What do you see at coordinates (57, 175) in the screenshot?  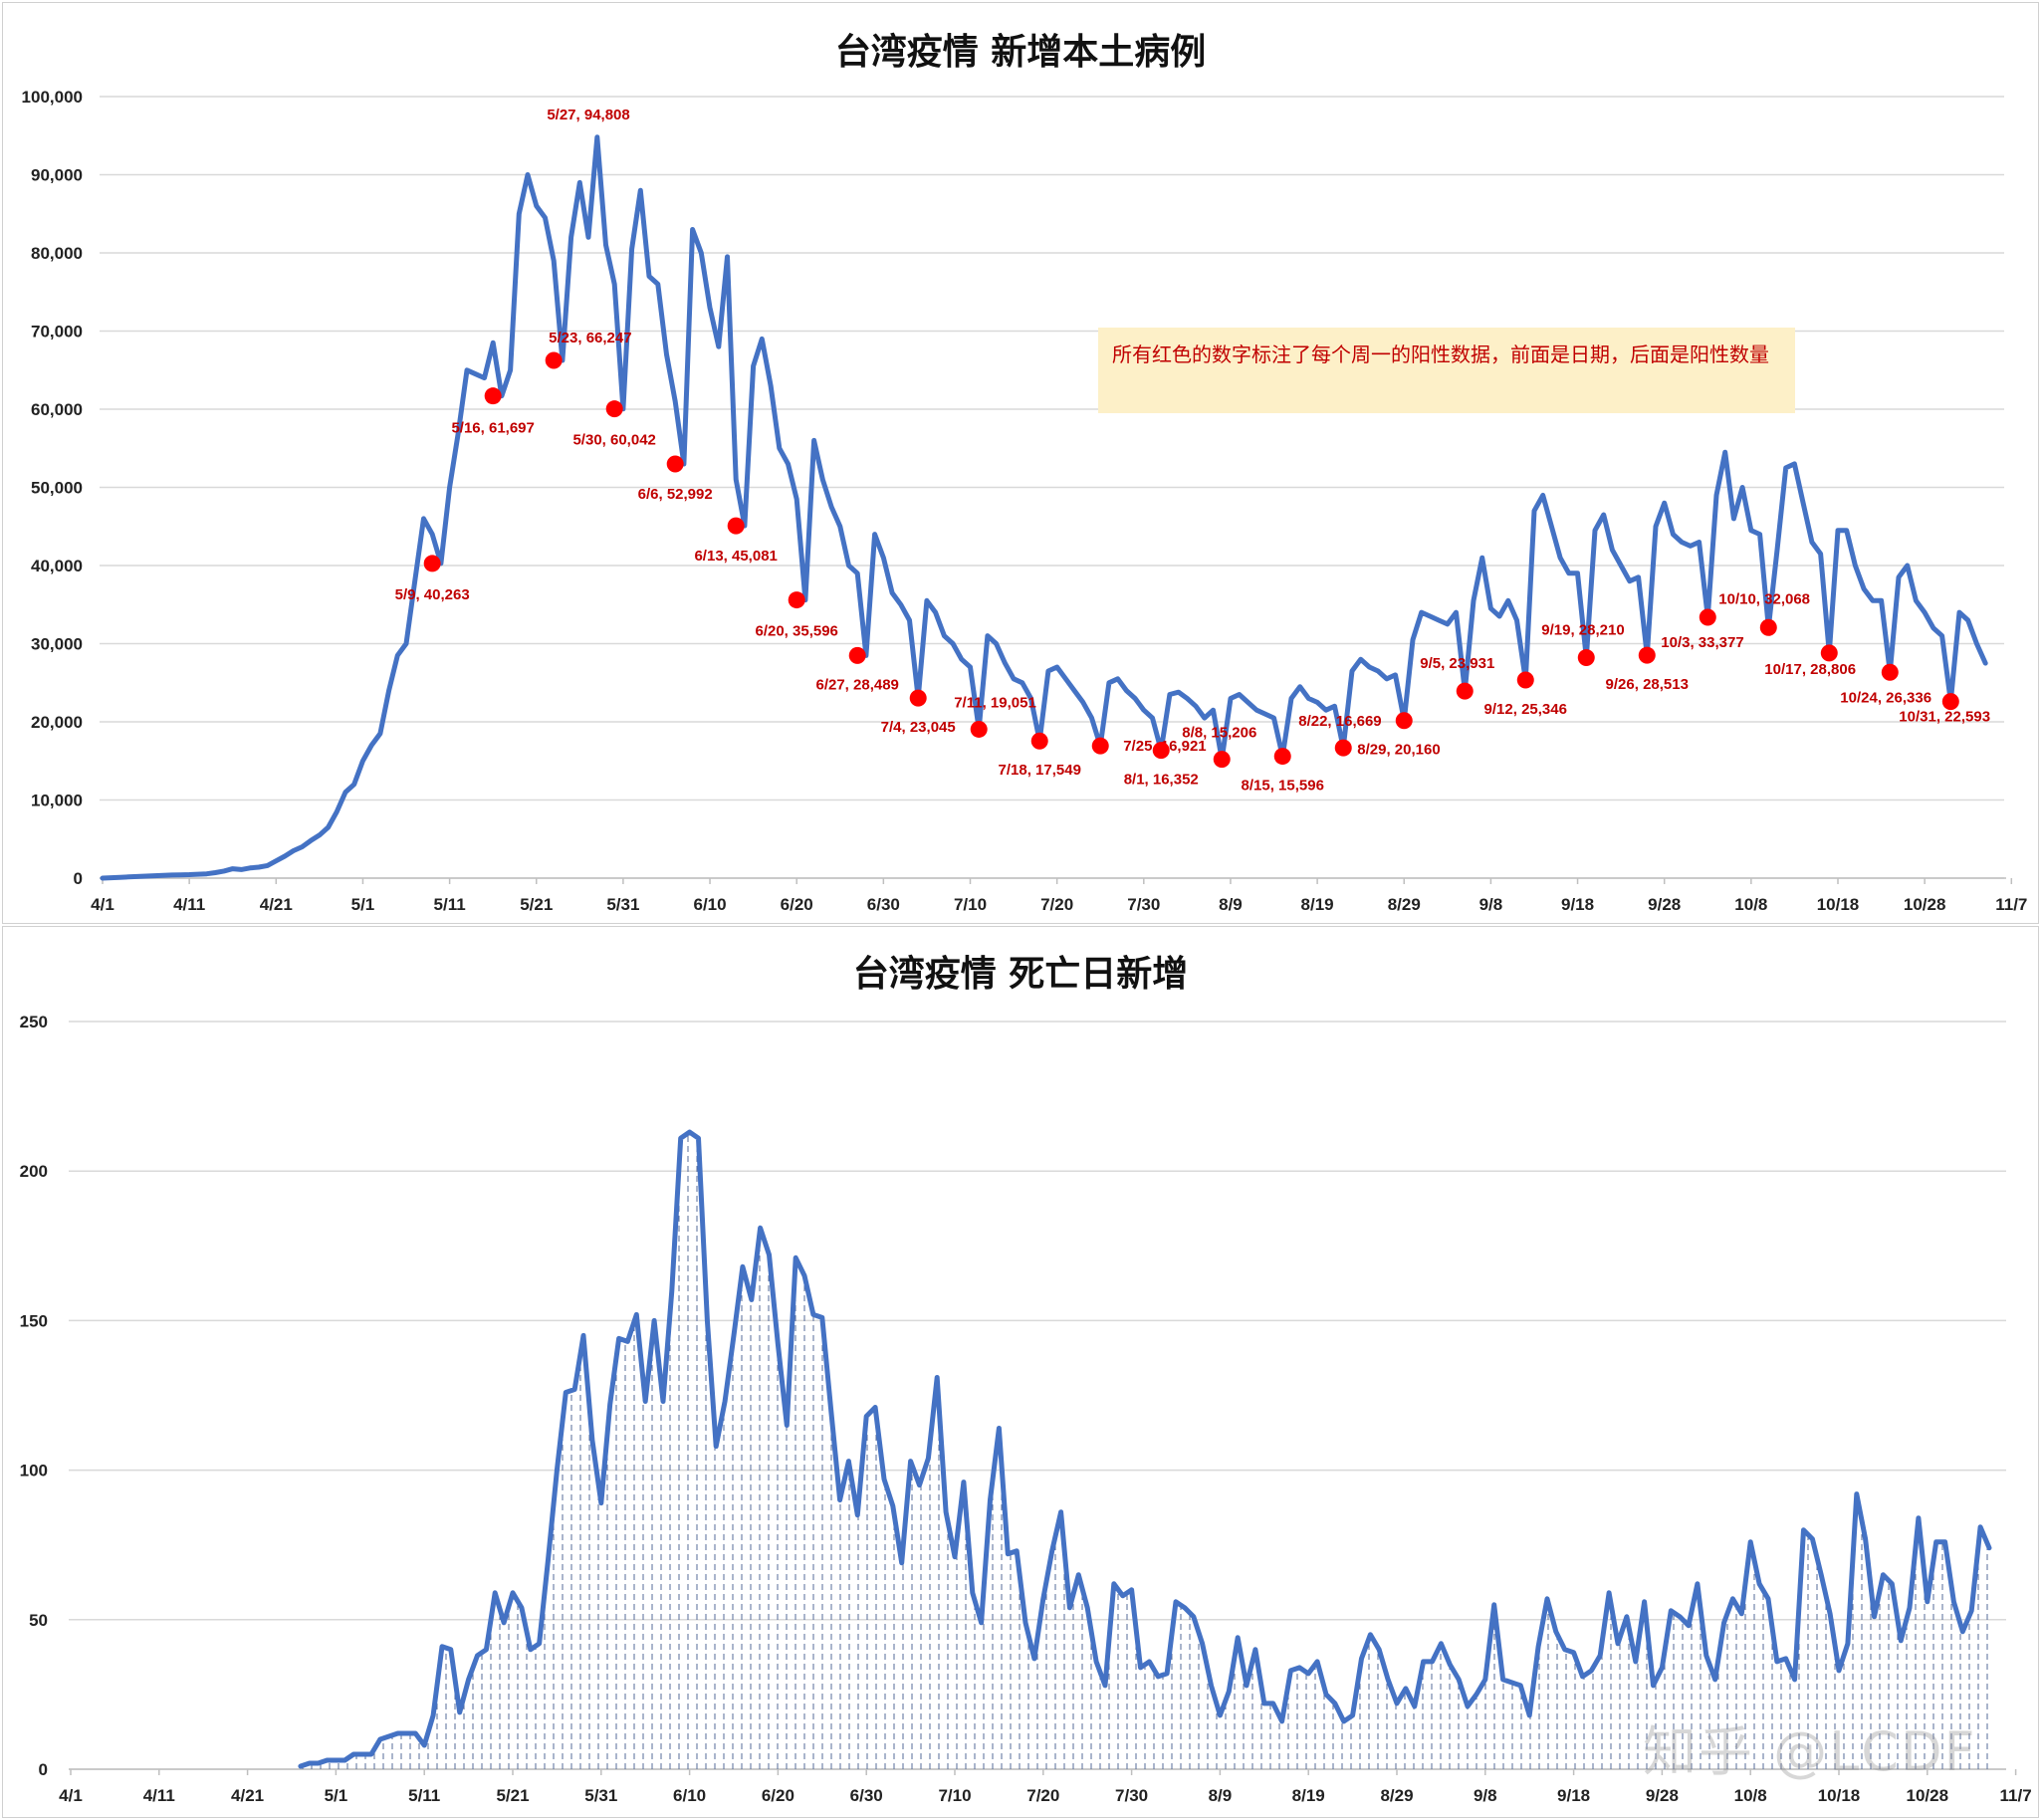 I see `y-tick-label: 90,000` at bounding box center [57, 175].